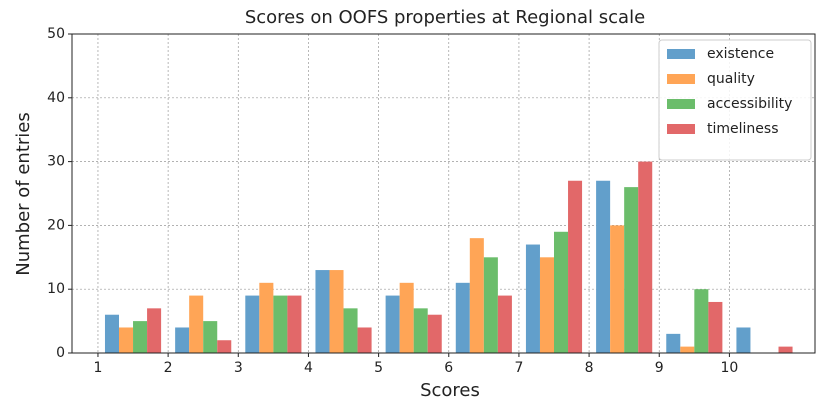 Image resolution: width=817 pixels, height=402 pixels. What do you see at coordinates (659, 368) in the screenshot?
I see `x-tick-label: 9` at bounding box center [659, 368].